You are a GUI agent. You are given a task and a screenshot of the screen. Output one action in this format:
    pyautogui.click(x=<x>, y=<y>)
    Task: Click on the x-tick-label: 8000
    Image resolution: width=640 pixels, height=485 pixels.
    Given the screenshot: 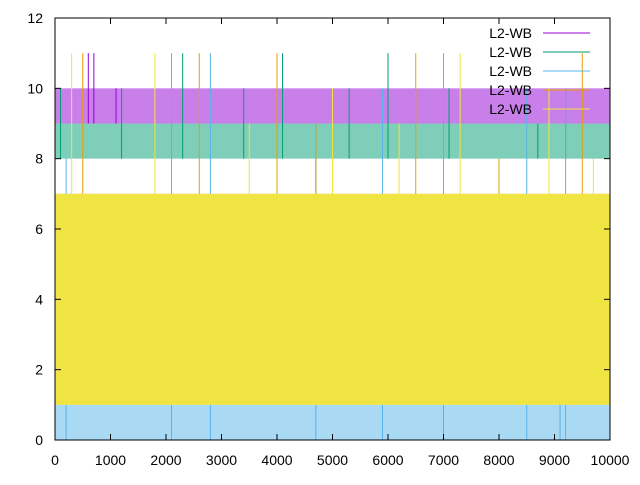 What is the action you would take?
    pyautogui.click(x=498, y=460)
    